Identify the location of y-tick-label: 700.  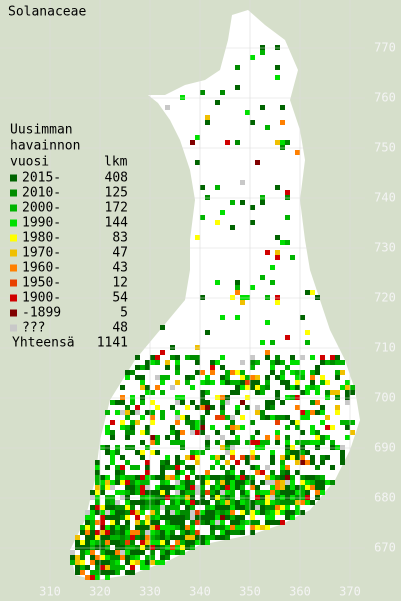
(385, 398).